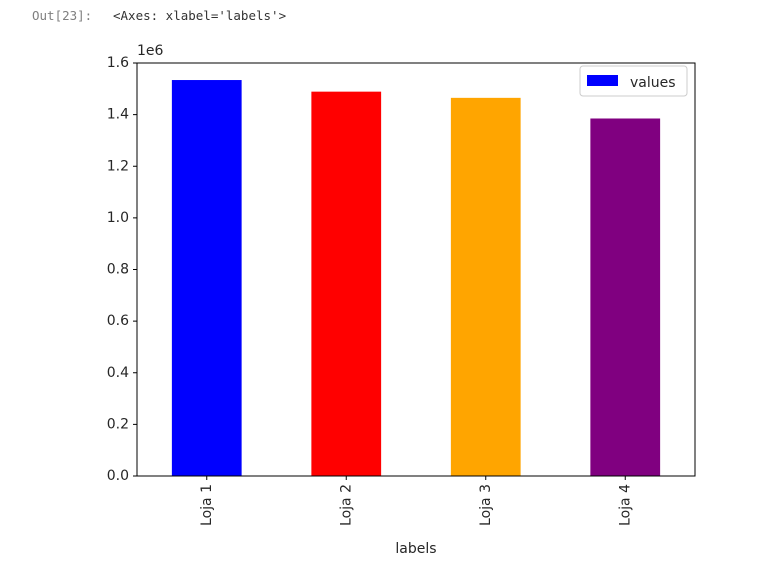 This screenshot has width=762, height=572. Describe the element at coordinates (207, 505) in the screenshot. I see `x-tick-label: Loja 1` at that location.